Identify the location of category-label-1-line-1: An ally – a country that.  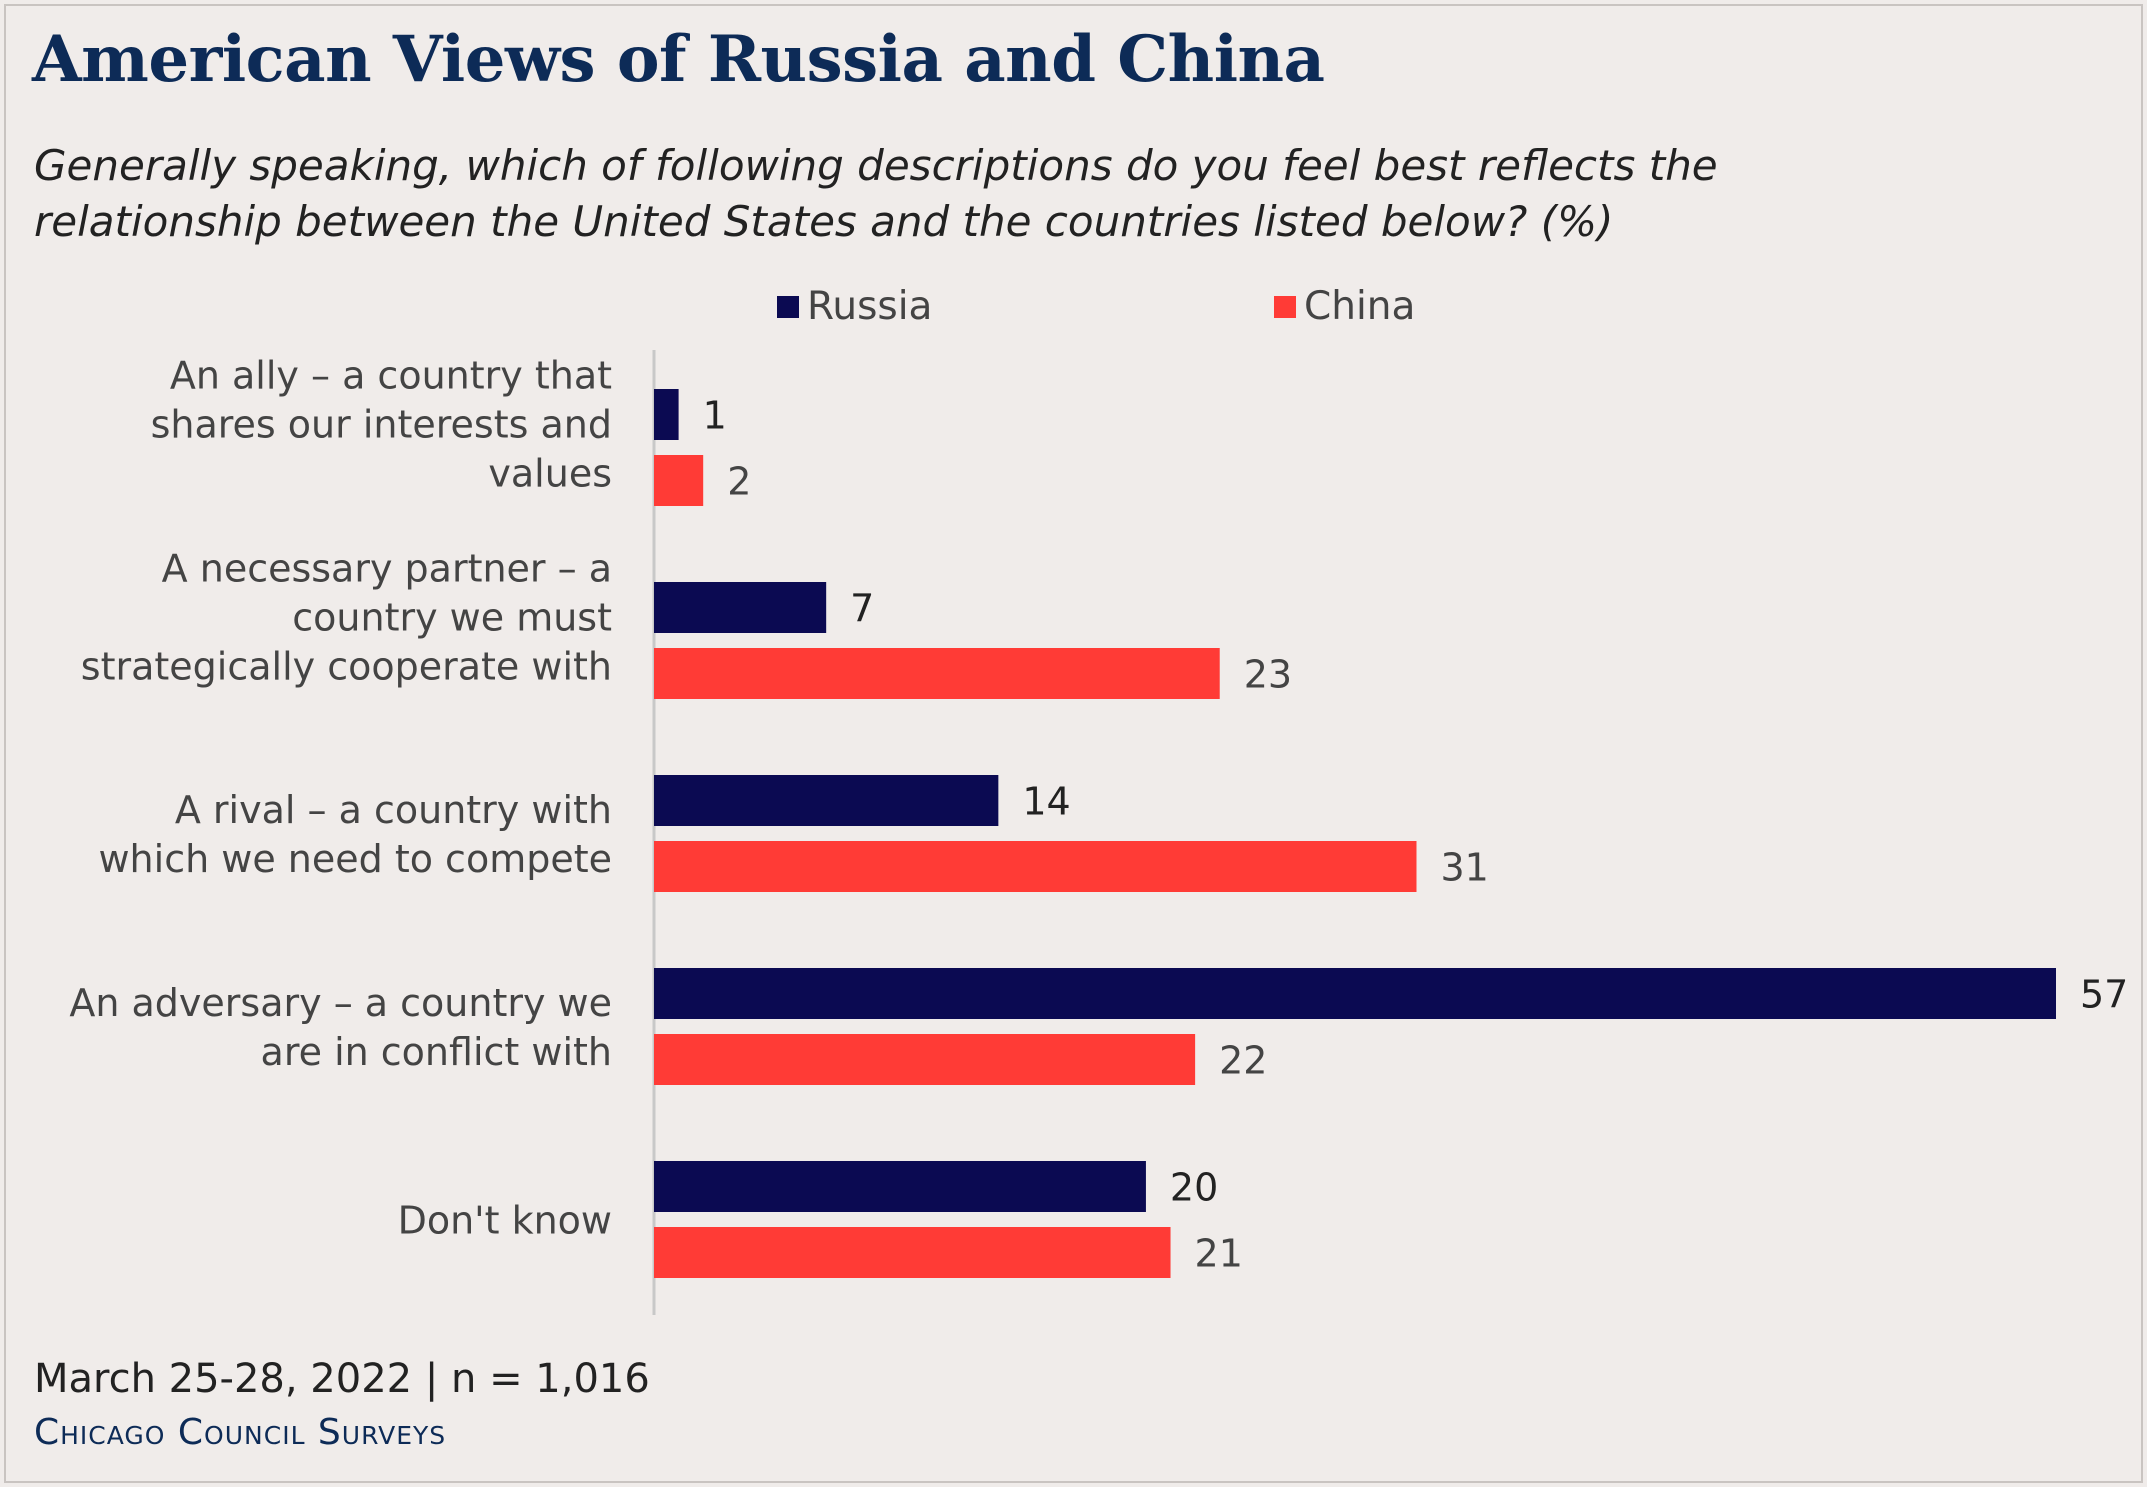
(391, 376).